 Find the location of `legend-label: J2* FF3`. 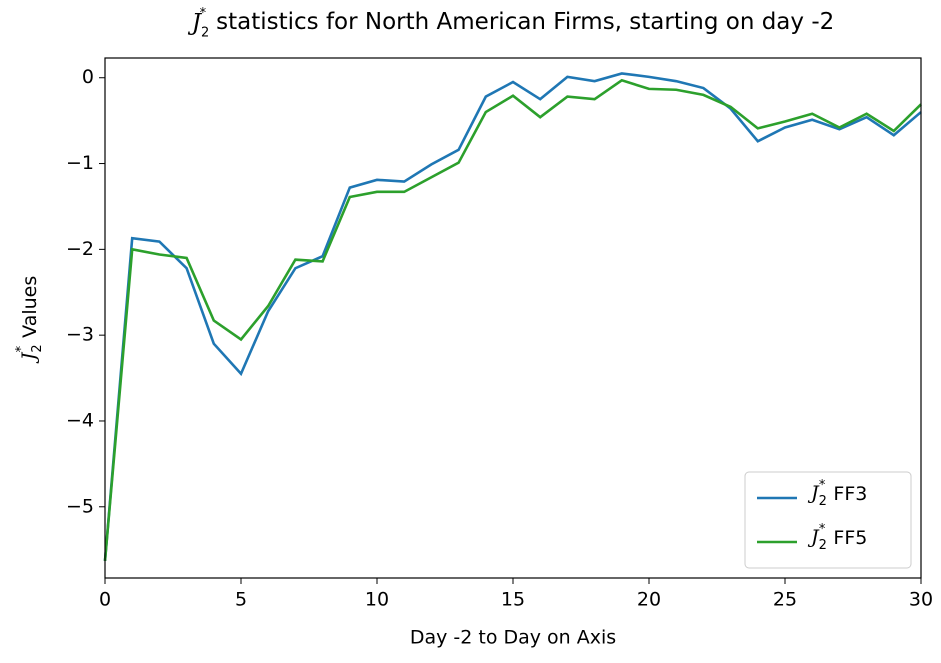

legend-label: J2* FF3 is located at coordinates (837, 493).